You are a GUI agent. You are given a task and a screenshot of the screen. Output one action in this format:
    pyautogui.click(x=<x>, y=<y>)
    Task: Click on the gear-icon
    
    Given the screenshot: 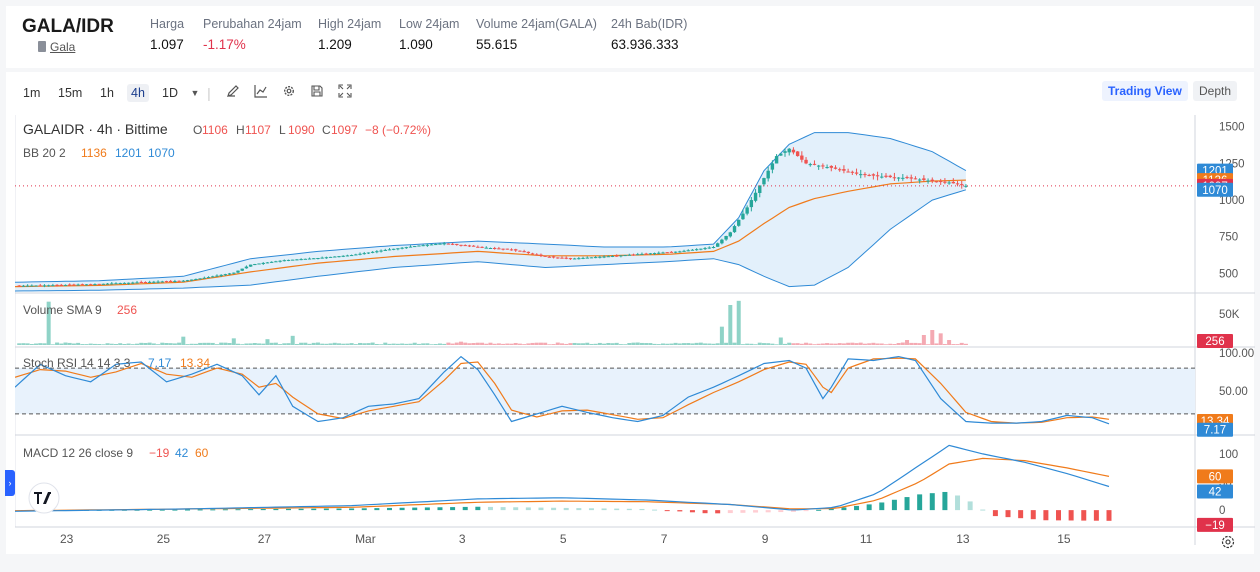 What is the action you would take?
    pyautogui.click(x=289, y=93)
    